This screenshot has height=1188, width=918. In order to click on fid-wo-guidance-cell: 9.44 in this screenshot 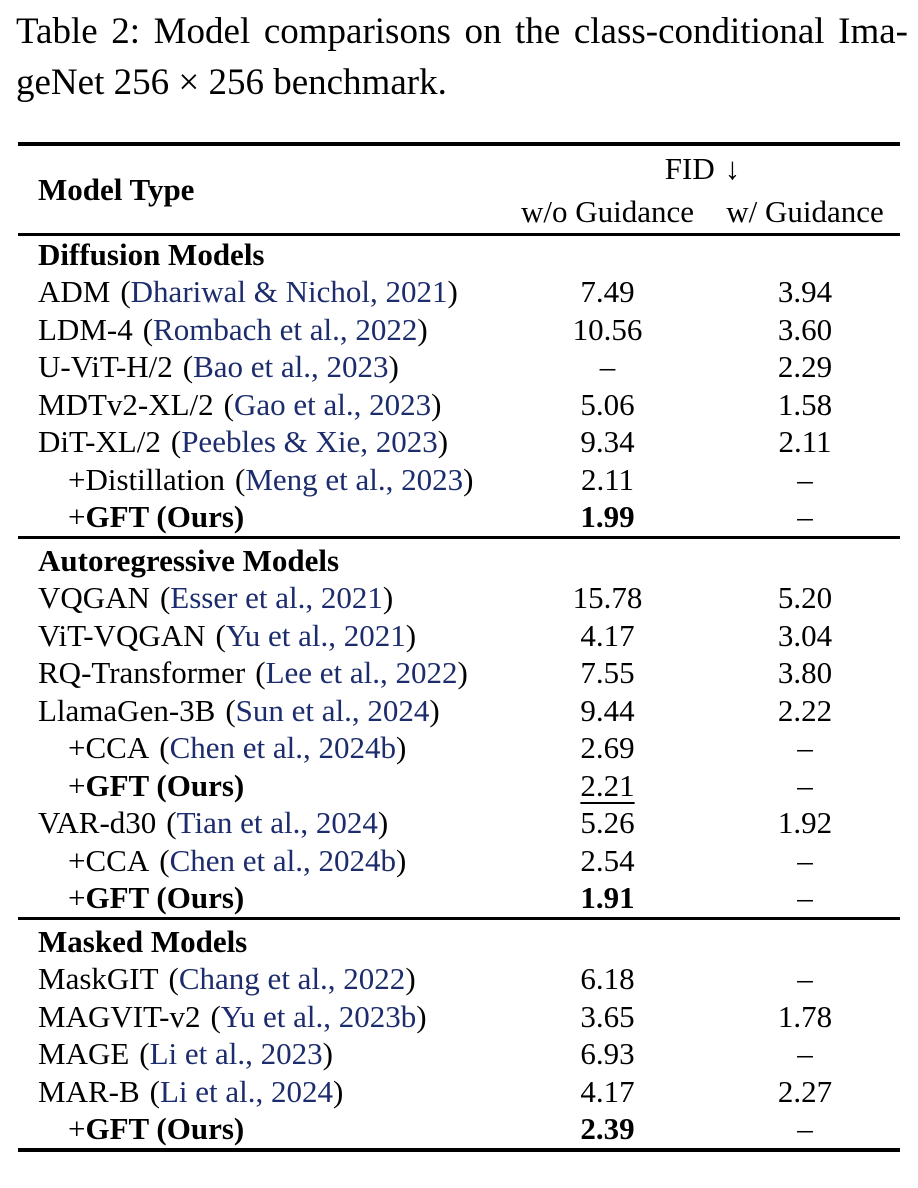, I will do `click(607, 710)`.